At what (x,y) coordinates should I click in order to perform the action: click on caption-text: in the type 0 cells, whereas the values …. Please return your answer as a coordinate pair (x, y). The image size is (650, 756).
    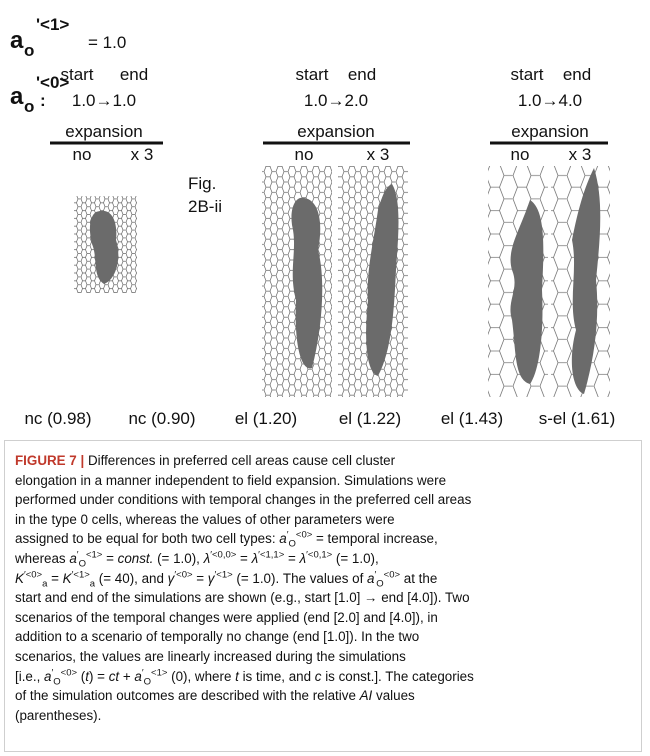
    Looking at the image, I should click on (205, 519).